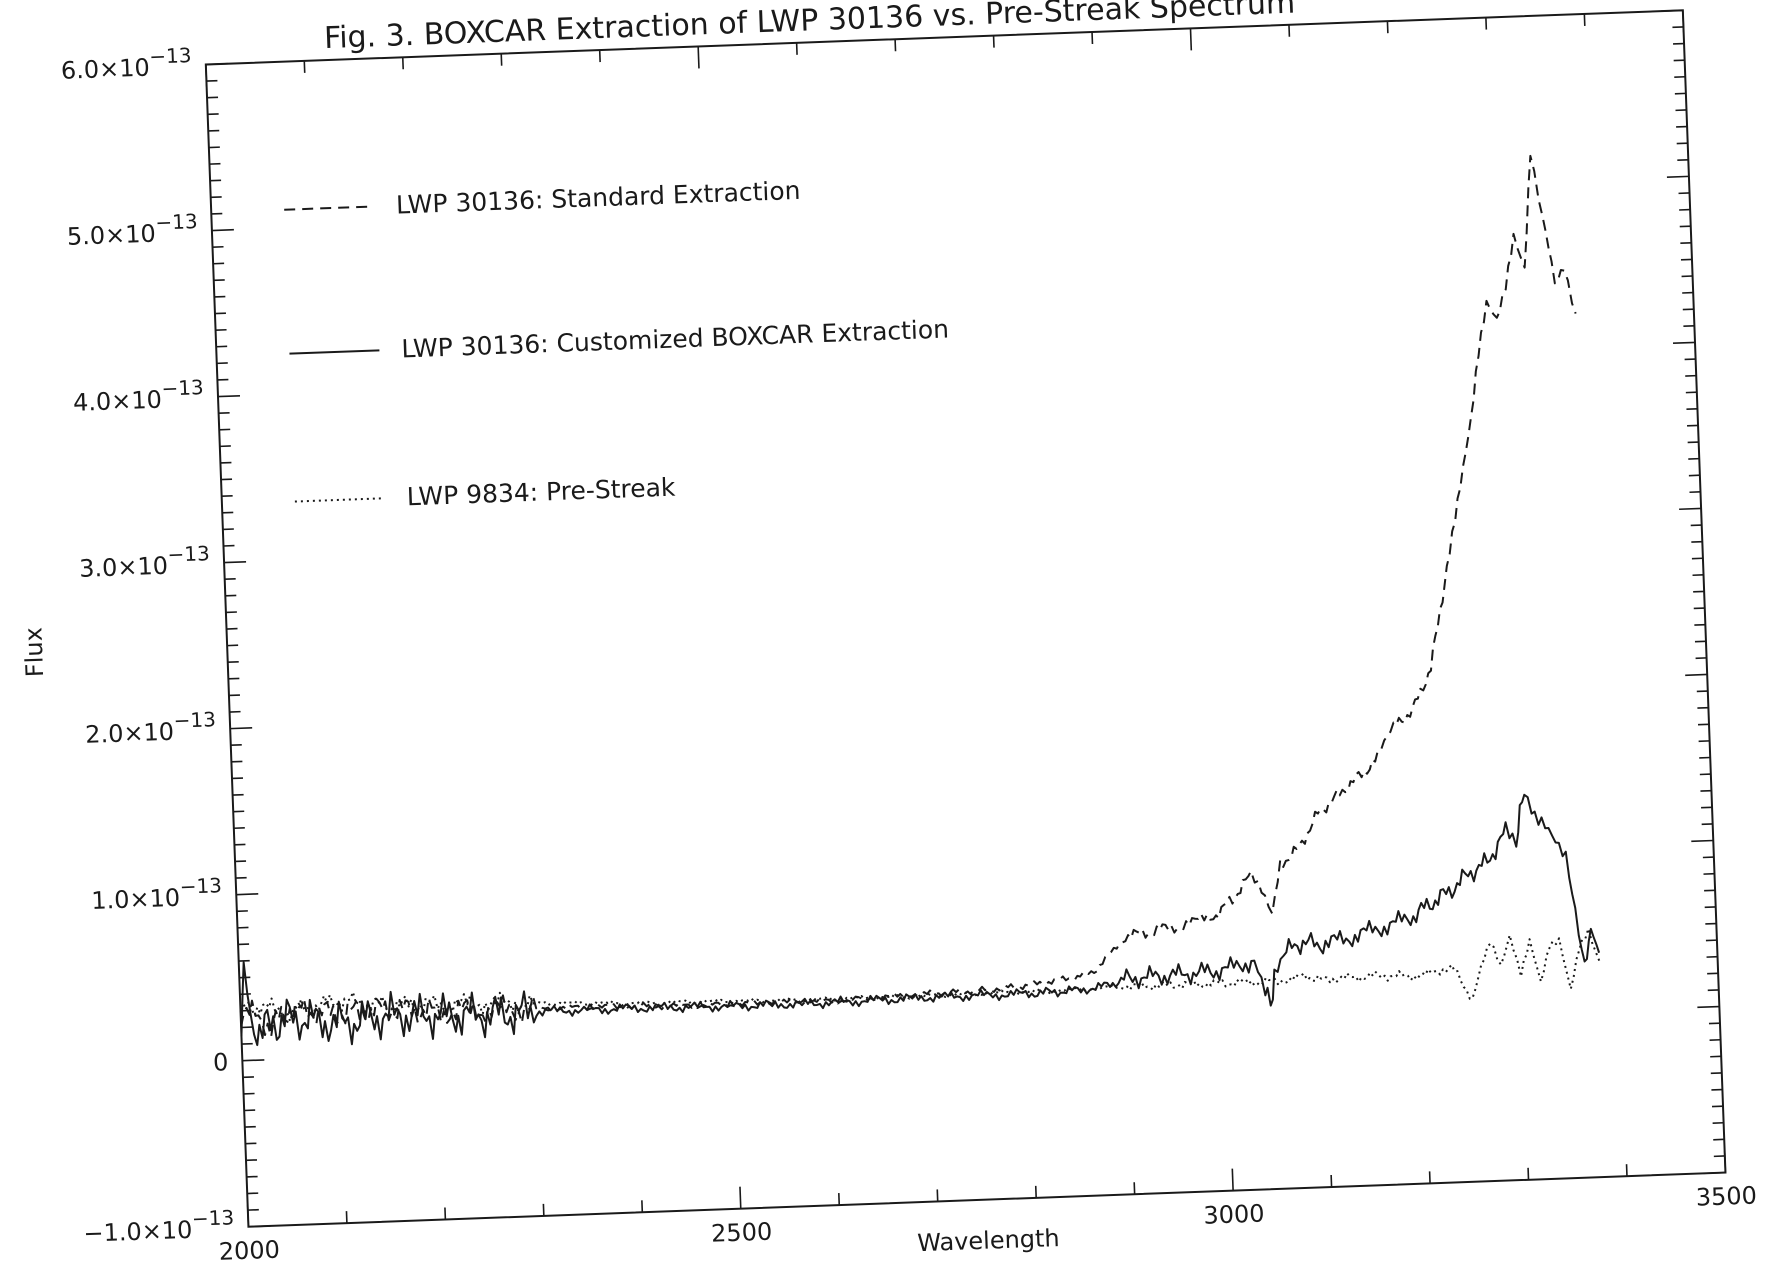 This screenshot has width=1771, height=1267. What do you see at coordinates (988, 1240) in the screenshot?
I see `x-axis-label: Wavelength` at bounding box center [988, 1240].